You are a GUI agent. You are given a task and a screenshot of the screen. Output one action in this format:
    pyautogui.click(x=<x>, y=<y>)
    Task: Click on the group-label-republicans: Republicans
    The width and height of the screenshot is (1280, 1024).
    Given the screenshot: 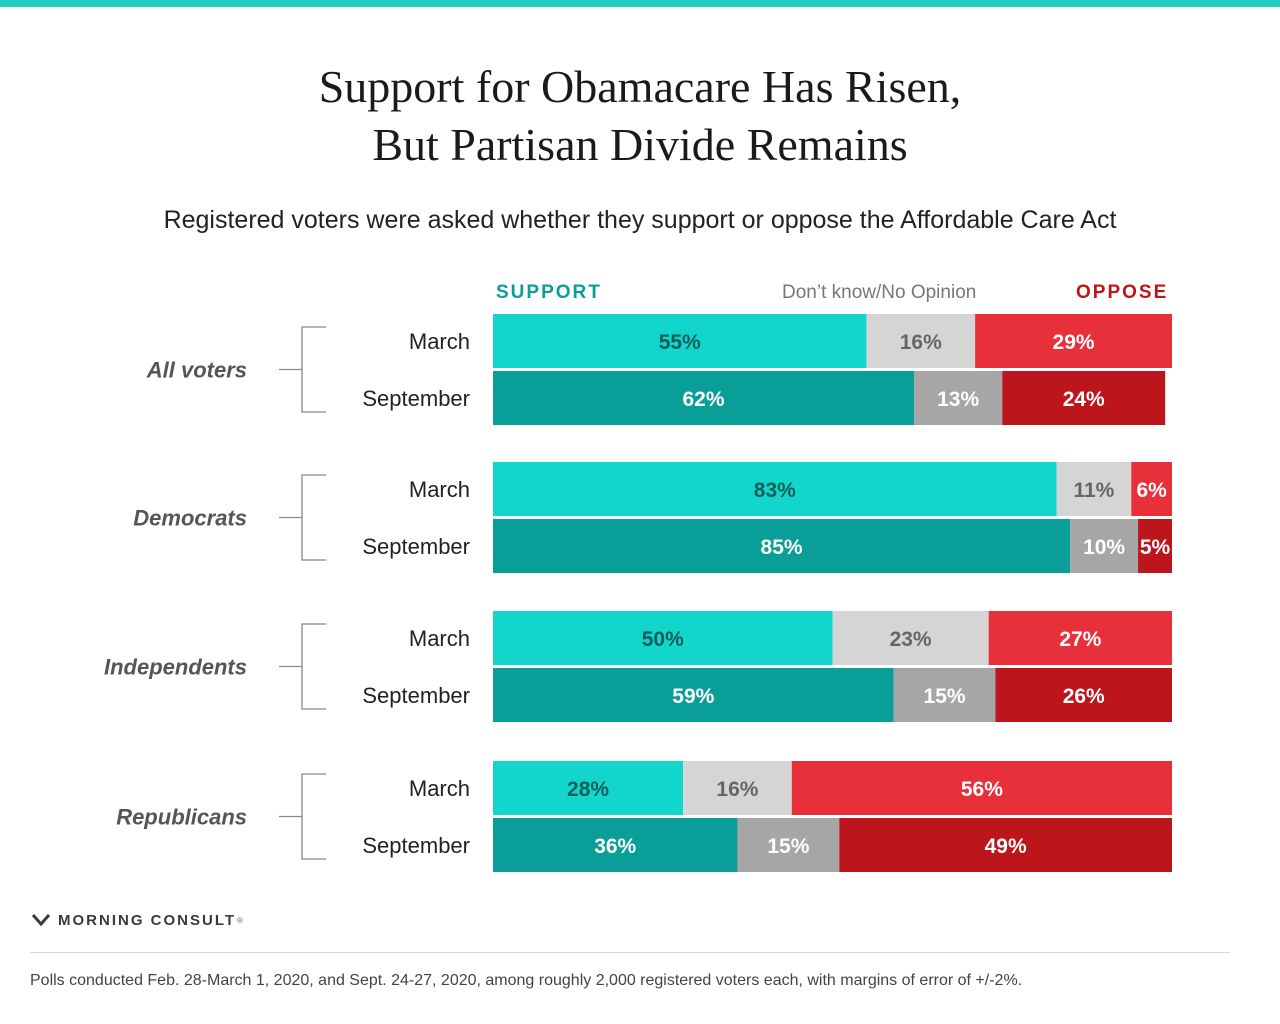 What is the action you would take?
    pyautogui.click(x=181, y=817)
    